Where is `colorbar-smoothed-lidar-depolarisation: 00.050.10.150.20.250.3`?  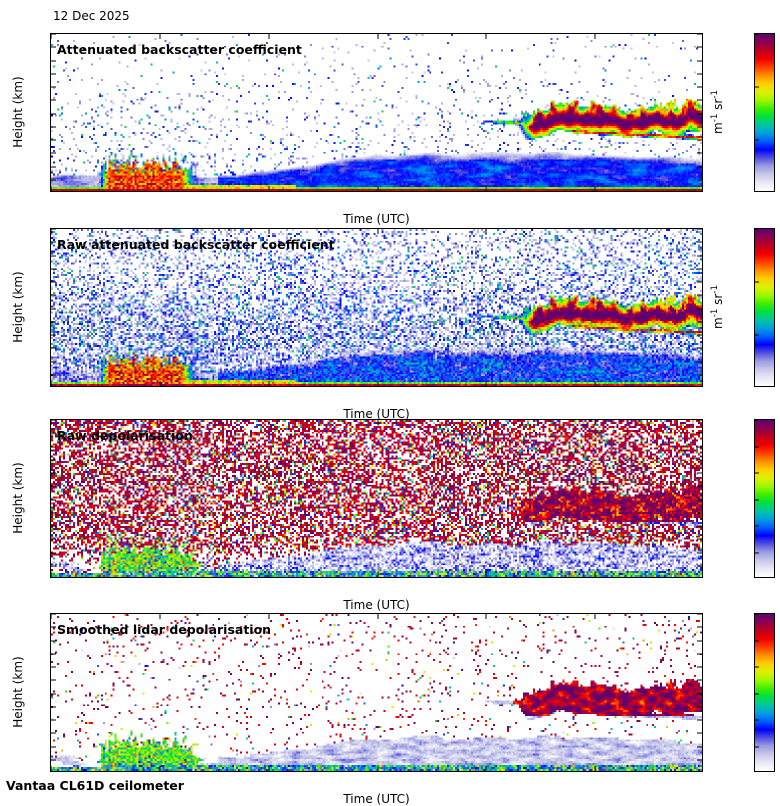
colorbar-smoothed-lidar-depolarisation: 00.050.10.150.20.250.3 is located at coordinates (764, 692).